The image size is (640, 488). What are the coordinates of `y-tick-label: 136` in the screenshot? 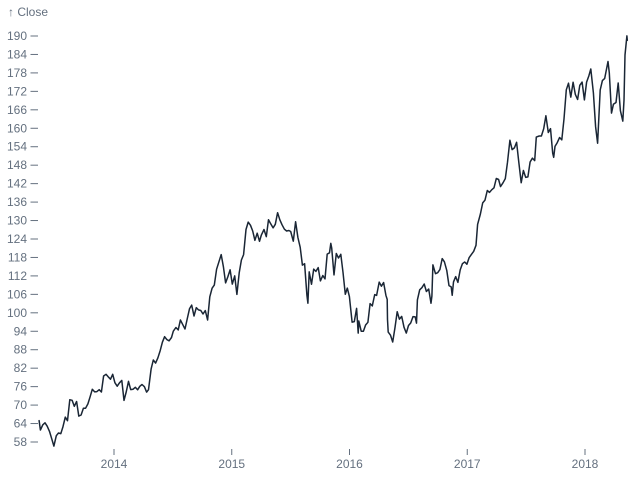 It's located at (17, 202).